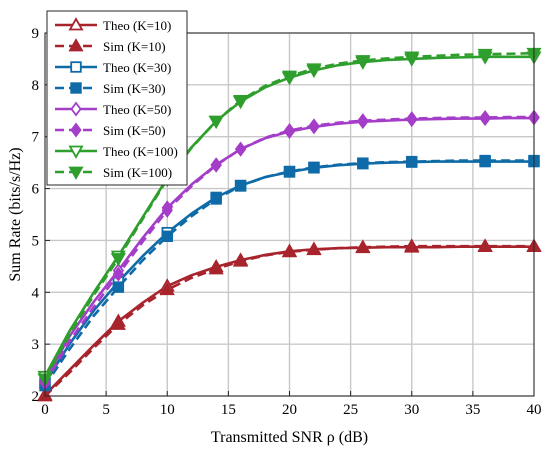 This screenshot has height=452, width=550. I want to click on legend-label: Theo (K=30), so click(137, 67).